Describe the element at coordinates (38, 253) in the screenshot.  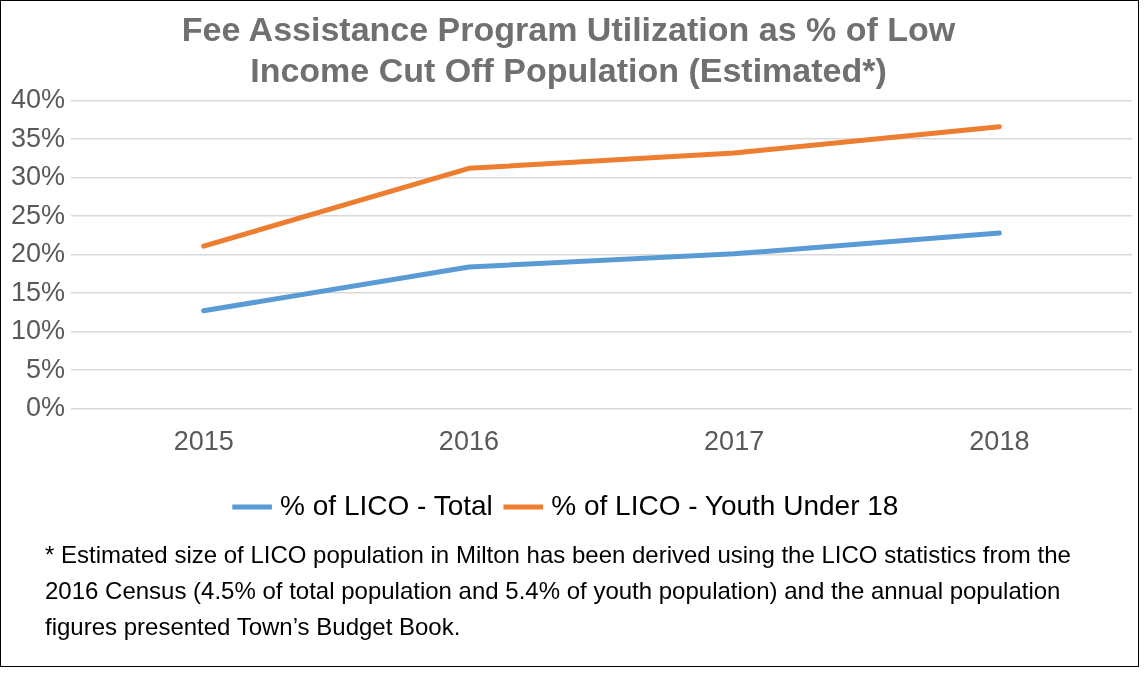
I see `y-tick-label: 20%` at that location.